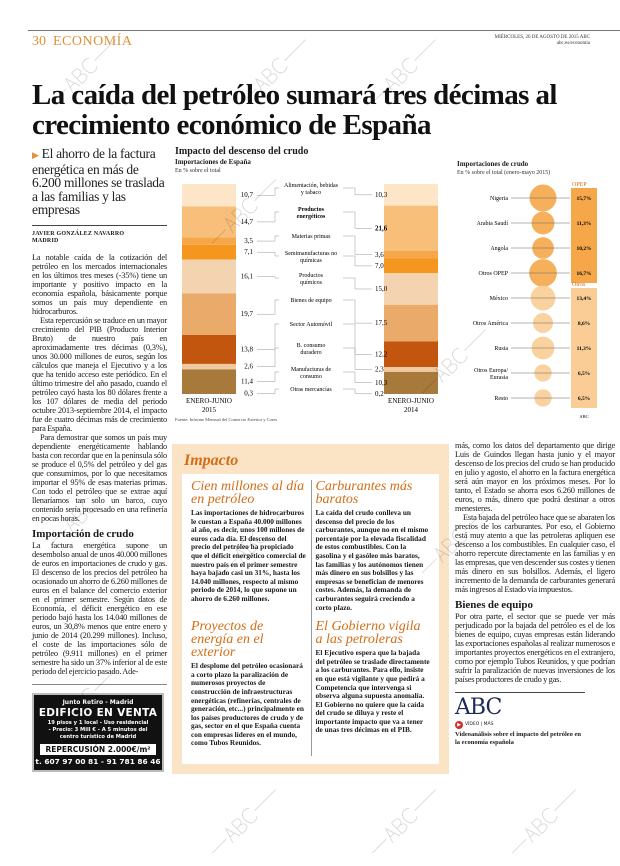 The height and width of the screenshot is (866, 620). What do you see at coordinates (311, 237) in the screenshot?
I see `category-label: Materias primas` at bounding box center [311, 237].